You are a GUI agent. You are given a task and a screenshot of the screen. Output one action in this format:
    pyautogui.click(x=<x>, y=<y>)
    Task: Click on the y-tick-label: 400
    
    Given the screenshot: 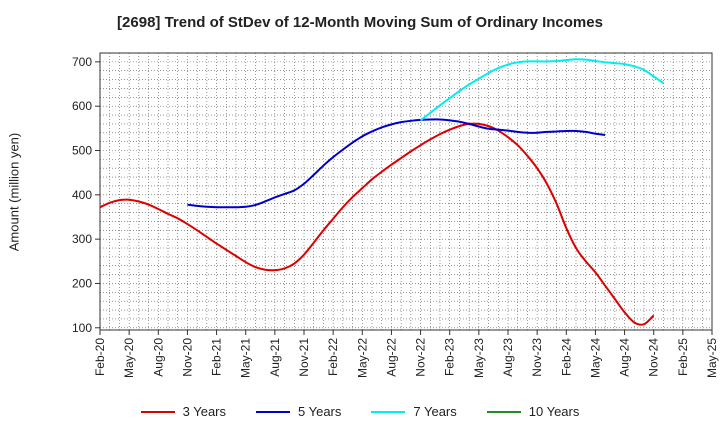 What is the action you would take?
    pyautogui.click(x=82, y=195)
    